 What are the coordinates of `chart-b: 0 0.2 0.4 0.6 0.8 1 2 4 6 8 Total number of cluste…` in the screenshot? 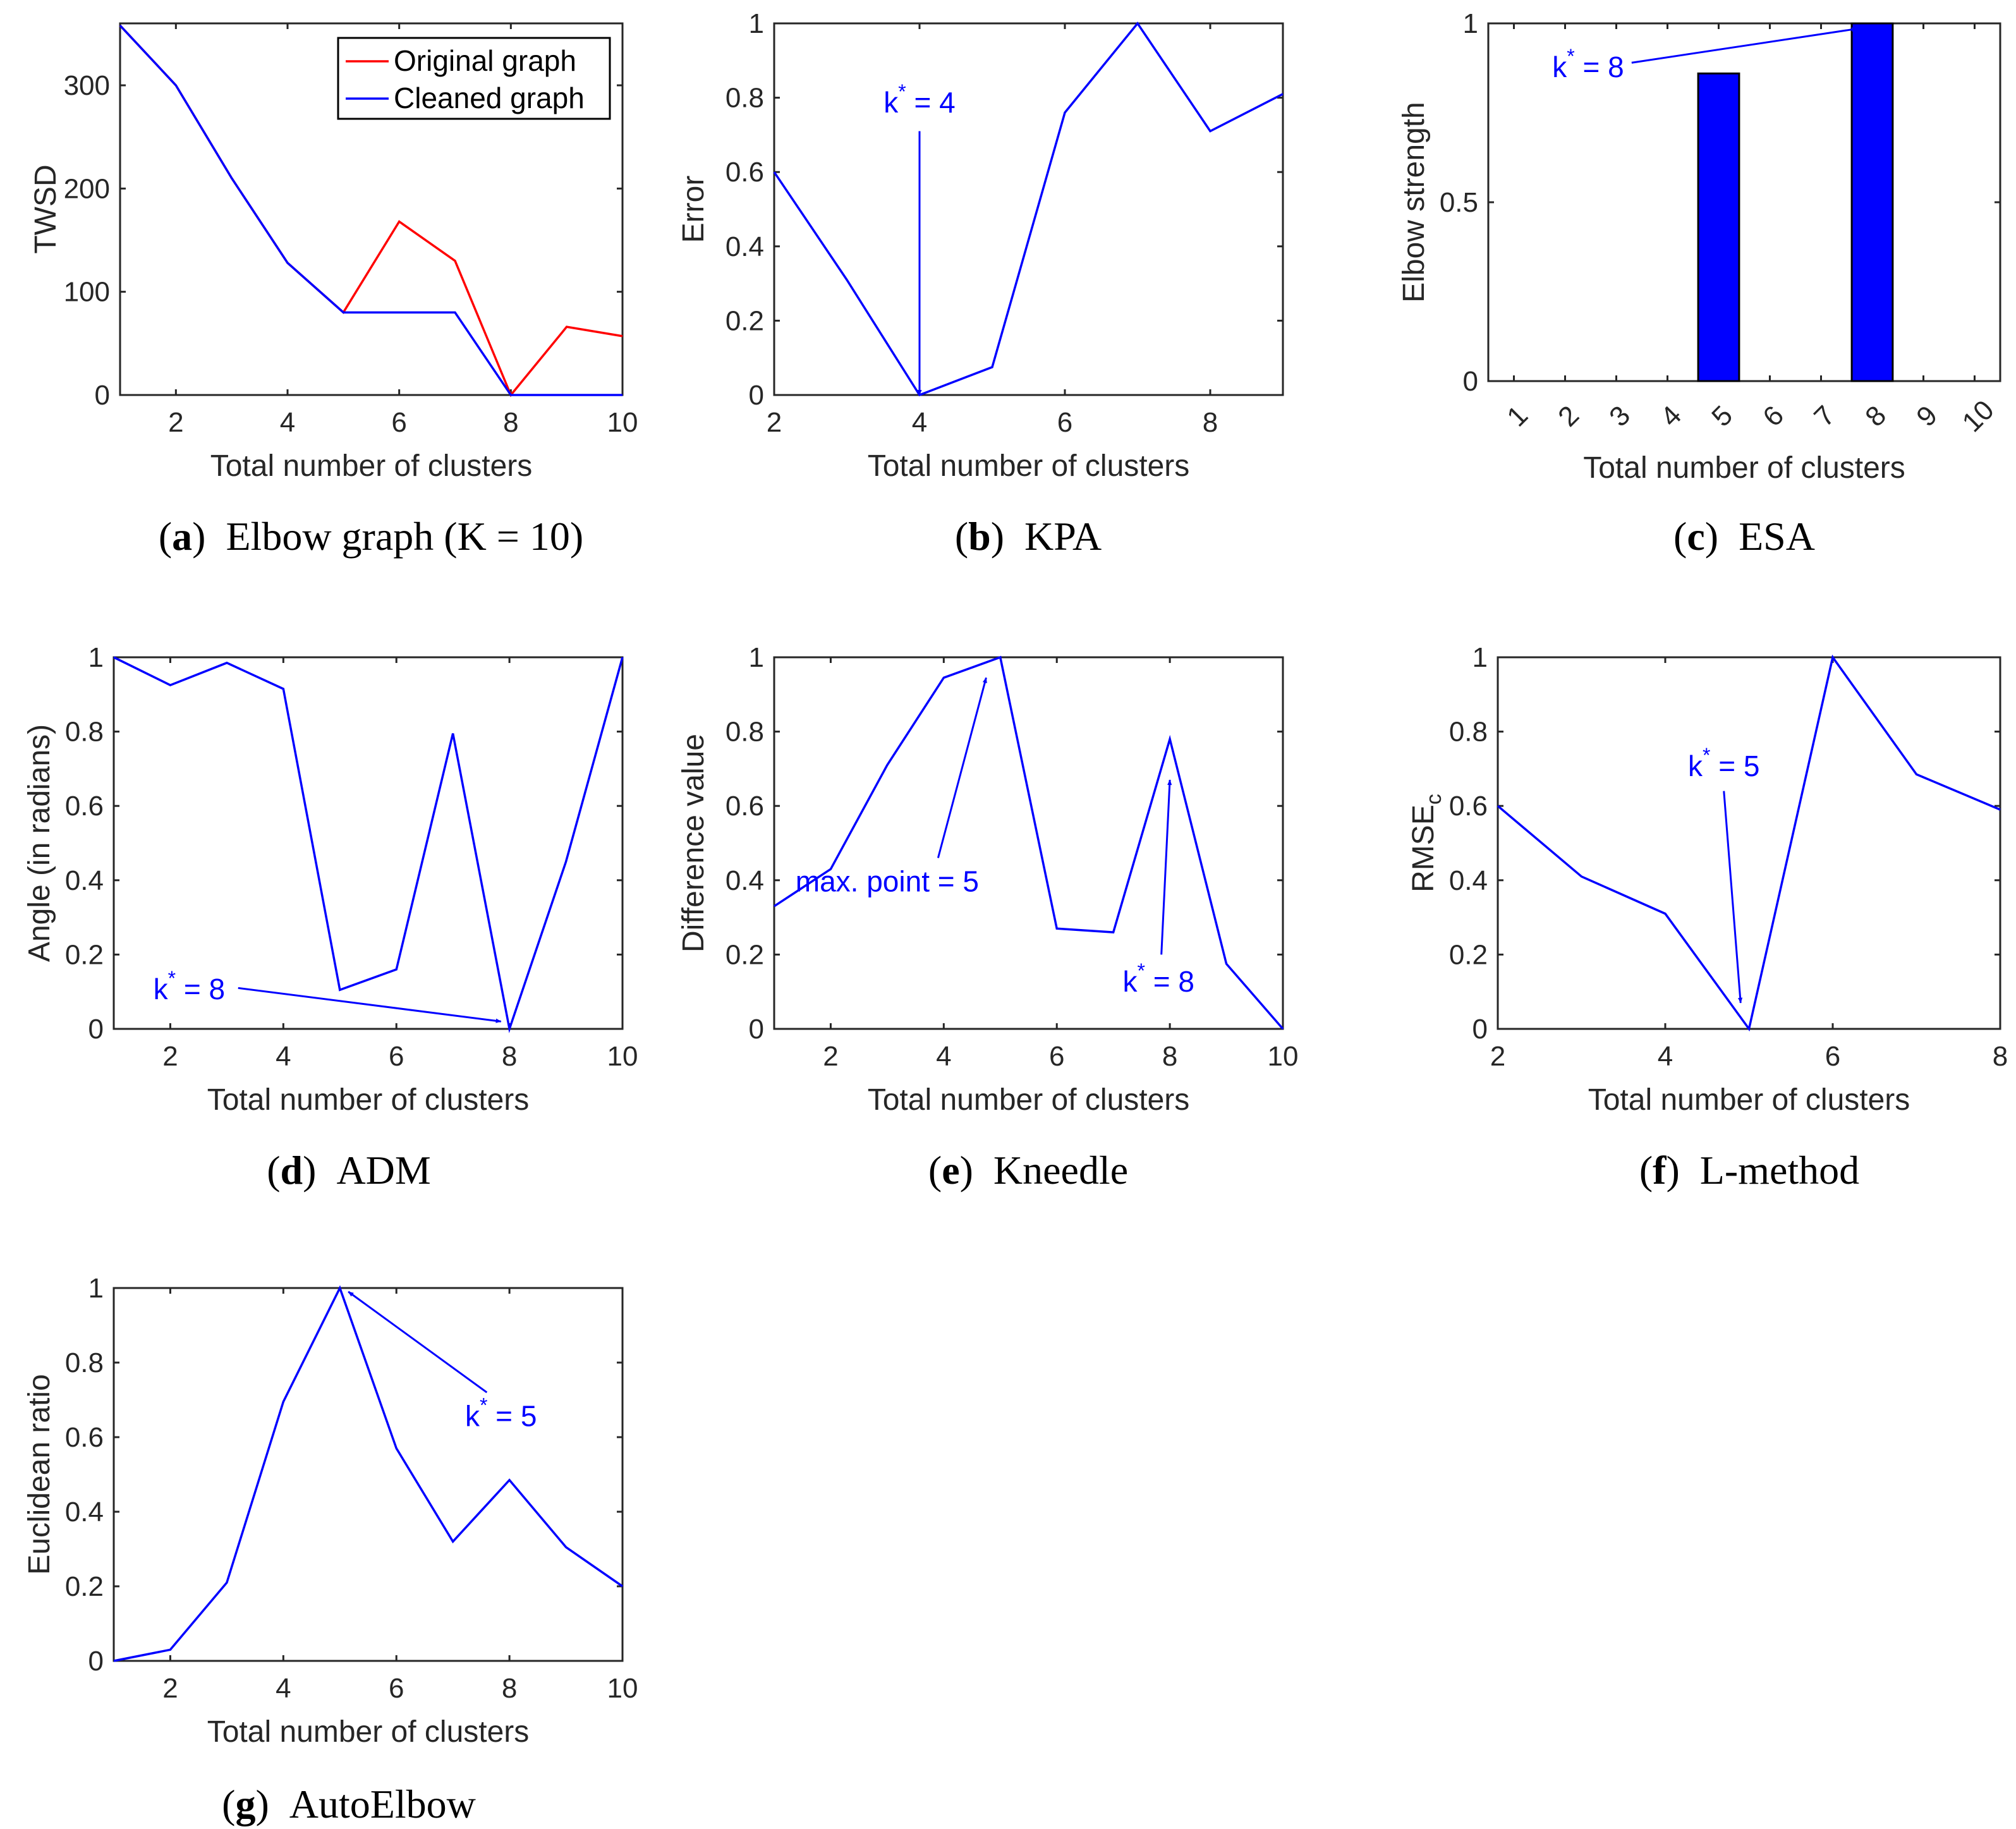 It's located at (980, 284).